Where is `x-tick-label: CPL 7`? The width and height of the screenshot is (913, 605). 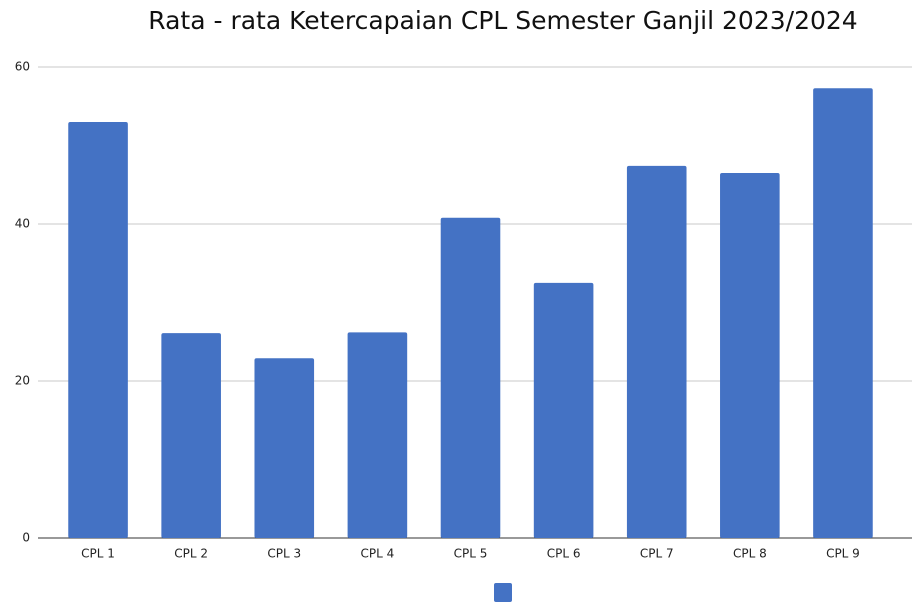
x-tick-label: CPL 7 is located at coordinates (657, 554).